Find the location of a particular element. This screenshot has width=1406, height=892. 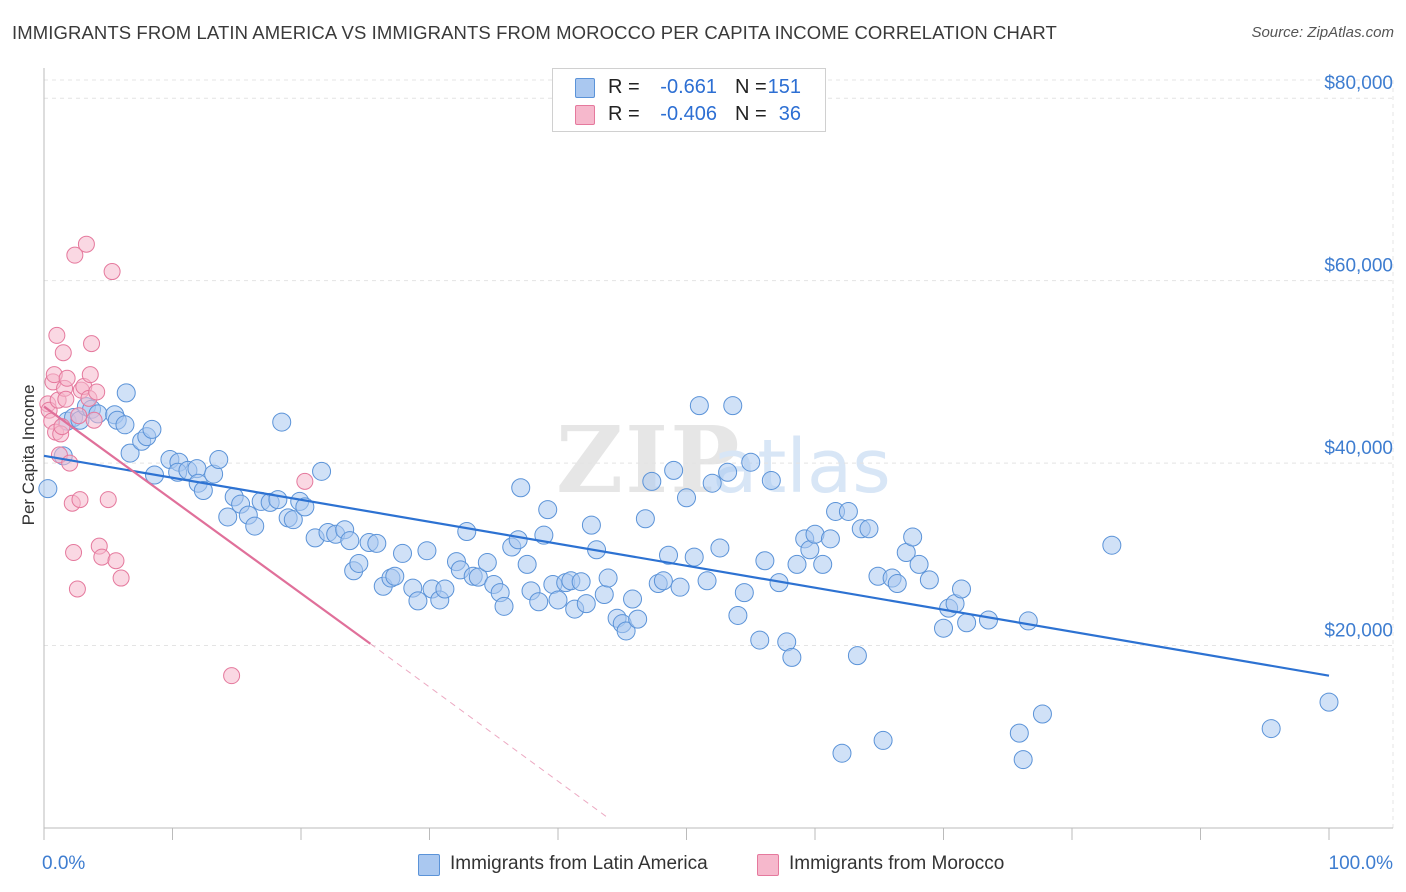

watermark-zip: ZIP is located at coordinates (648, 460).